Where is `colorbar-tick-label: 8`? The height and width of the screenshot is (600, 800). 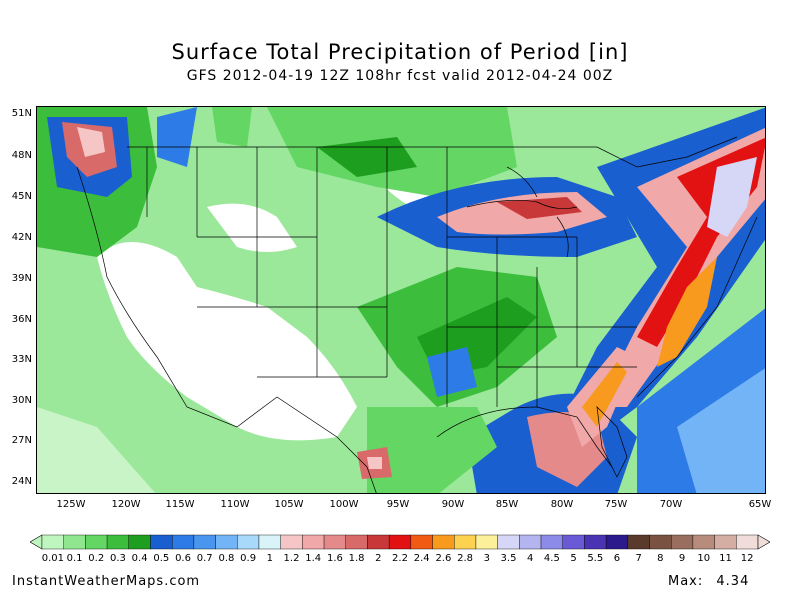 colorbar-tick-label: 8 is located at coordinates (660, 558).